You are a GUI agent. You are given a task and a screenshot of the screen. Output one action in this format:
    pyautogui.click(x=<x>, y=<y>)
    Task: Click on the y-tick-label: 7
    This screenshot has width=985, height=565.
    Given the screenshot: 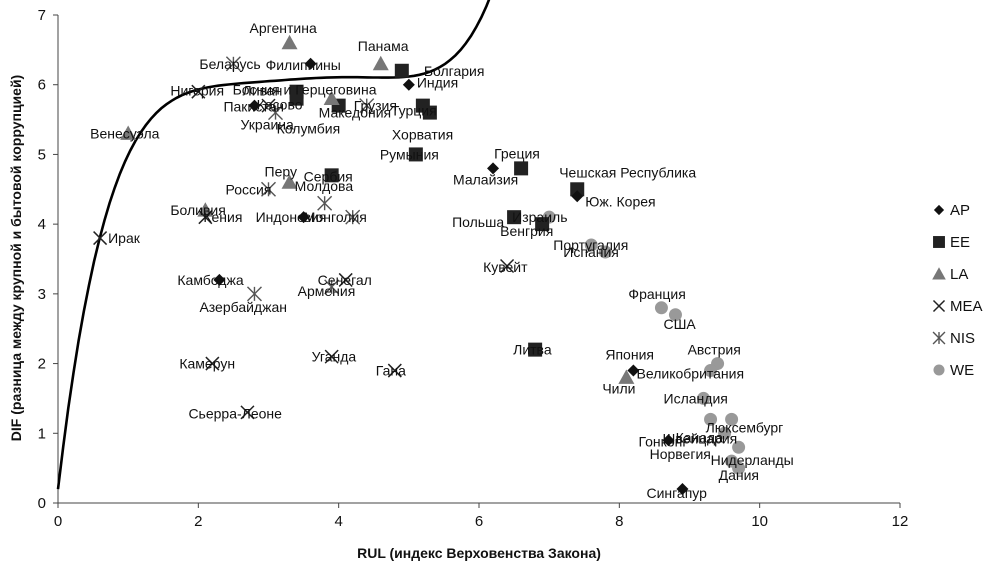 What is the action you would take?
    pyautogui.click(x=42, y=15)
    